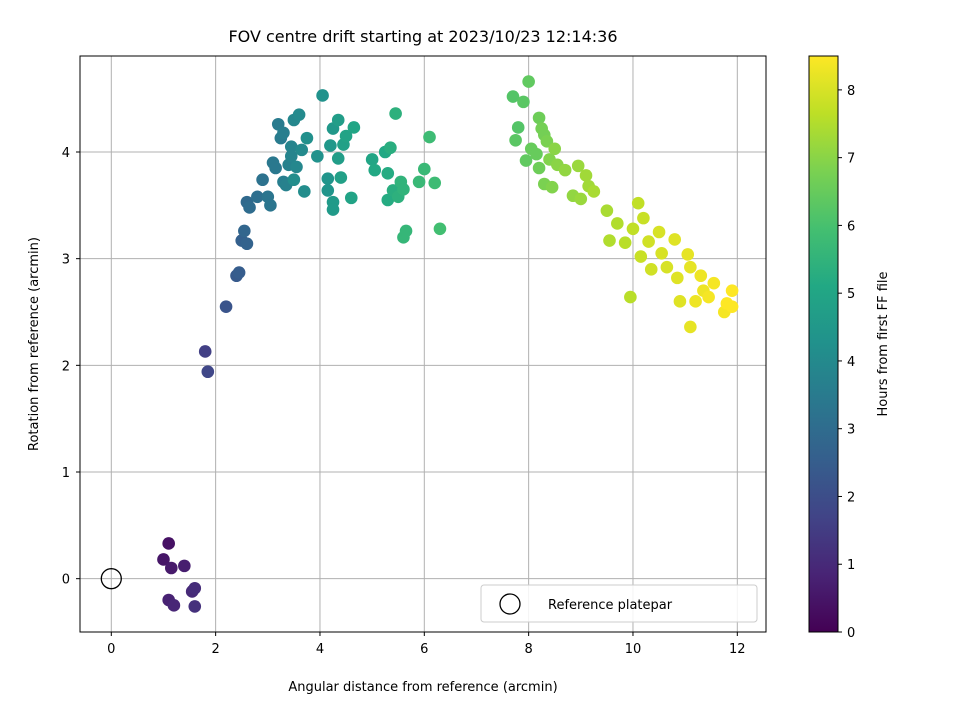 The image size is (960, 720). Describe the element at coordinates (215, 649) in the screenshot. I see `x-tick-label: 2` at that location.